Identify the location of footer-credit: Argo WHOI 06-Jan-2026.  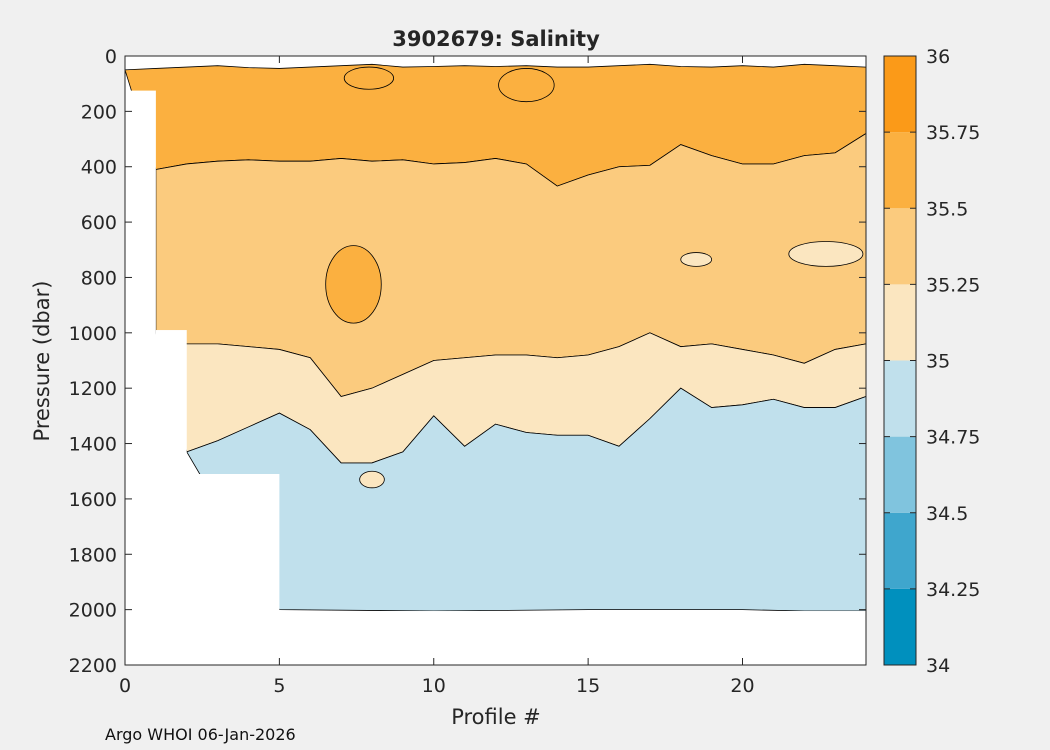
(200, 734).